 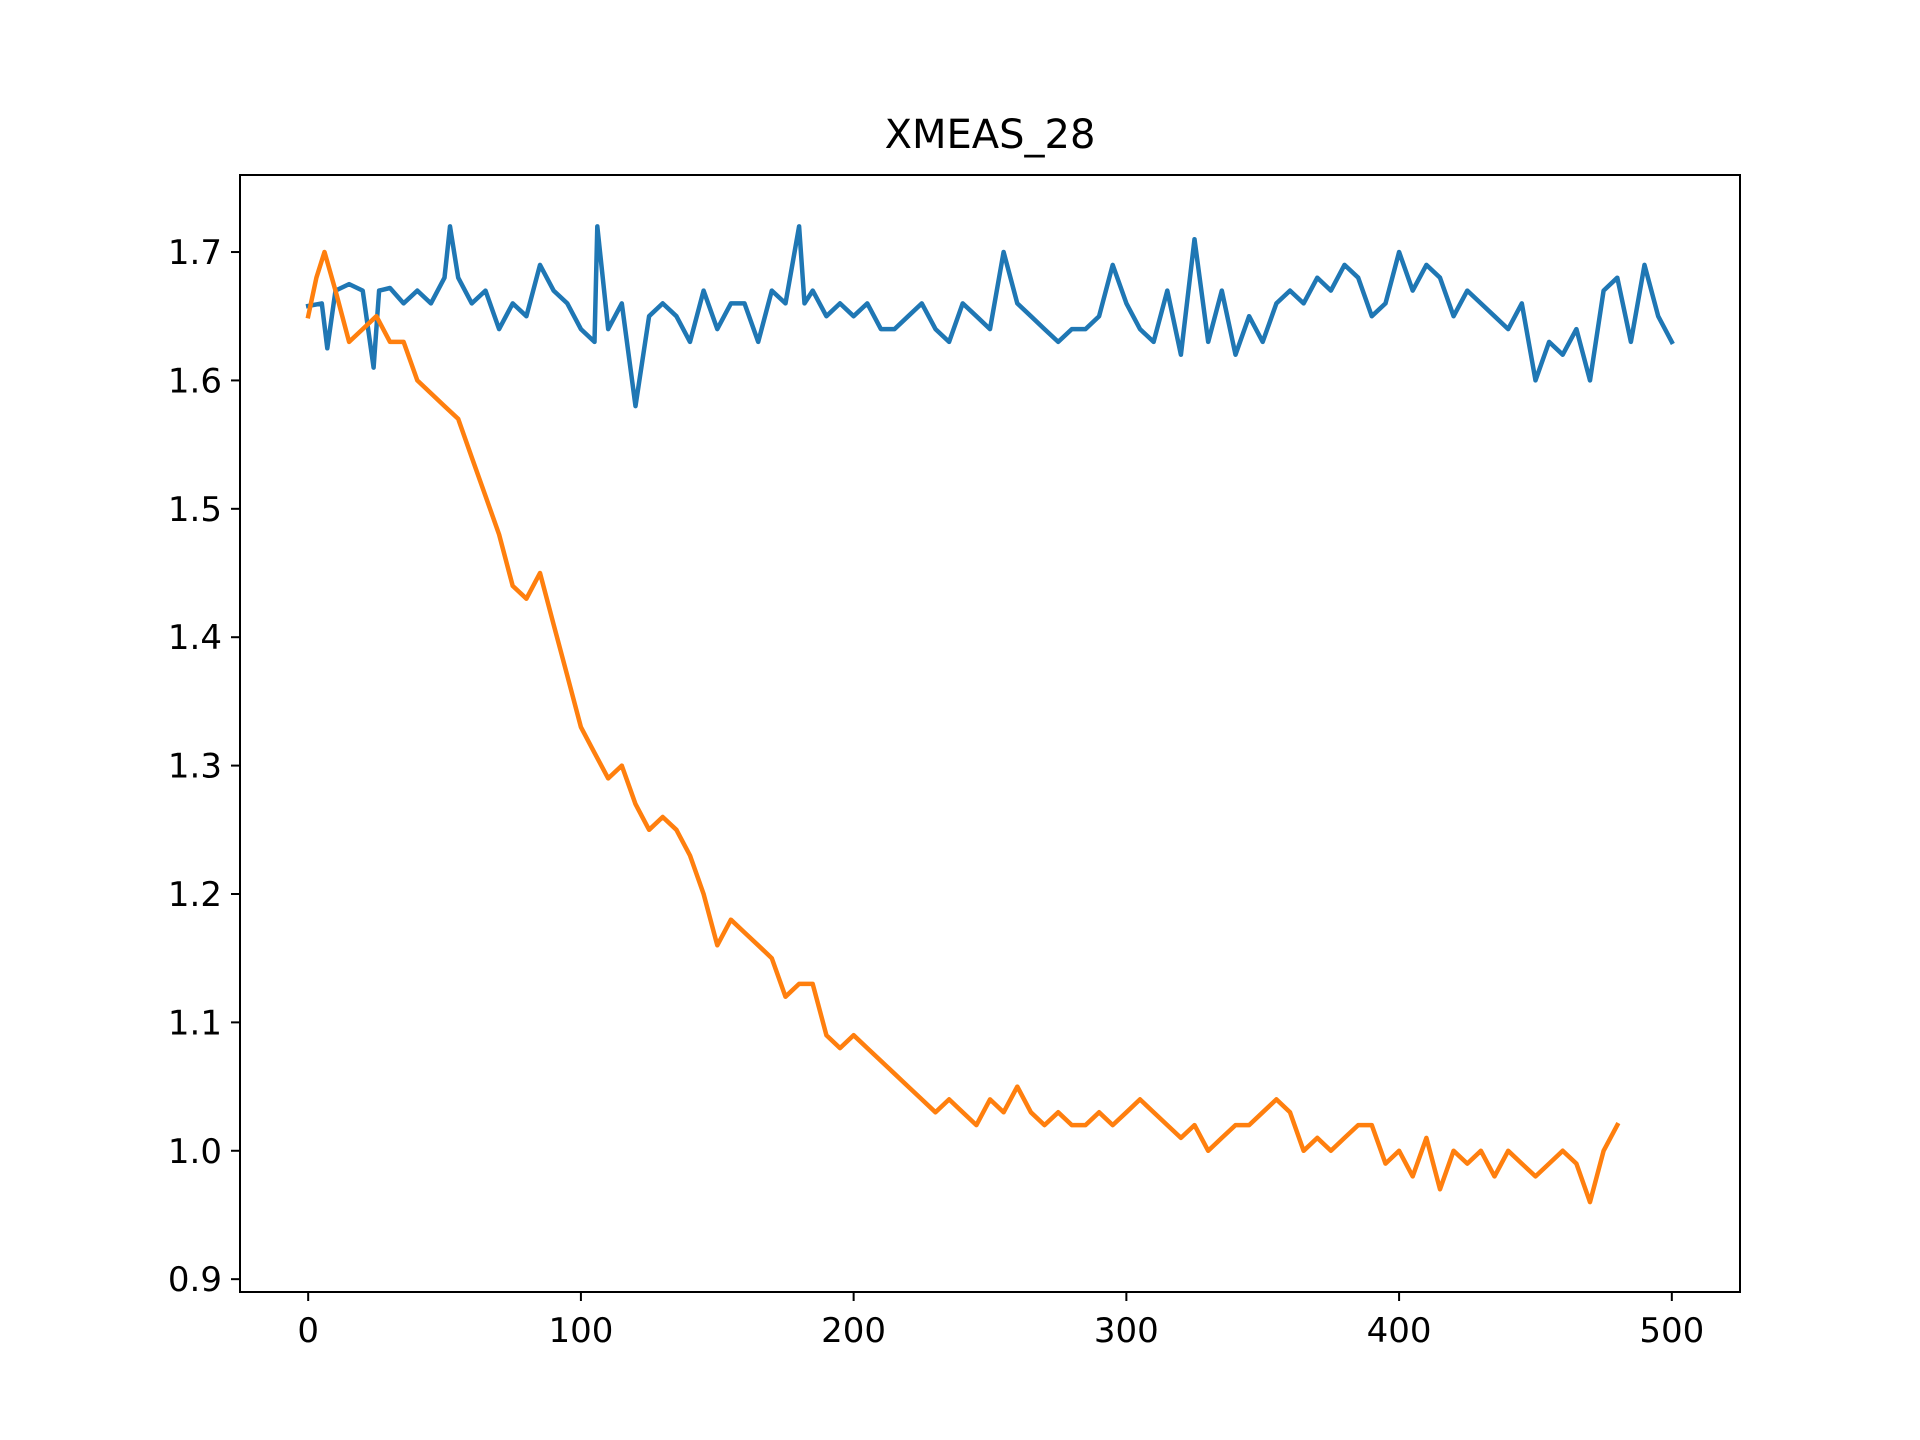 I want to click on y-axis: 0.9 1.0 1.1 1.2 1.3 1.4 1.5 1.6 1.7, so click(x=204, y=766).